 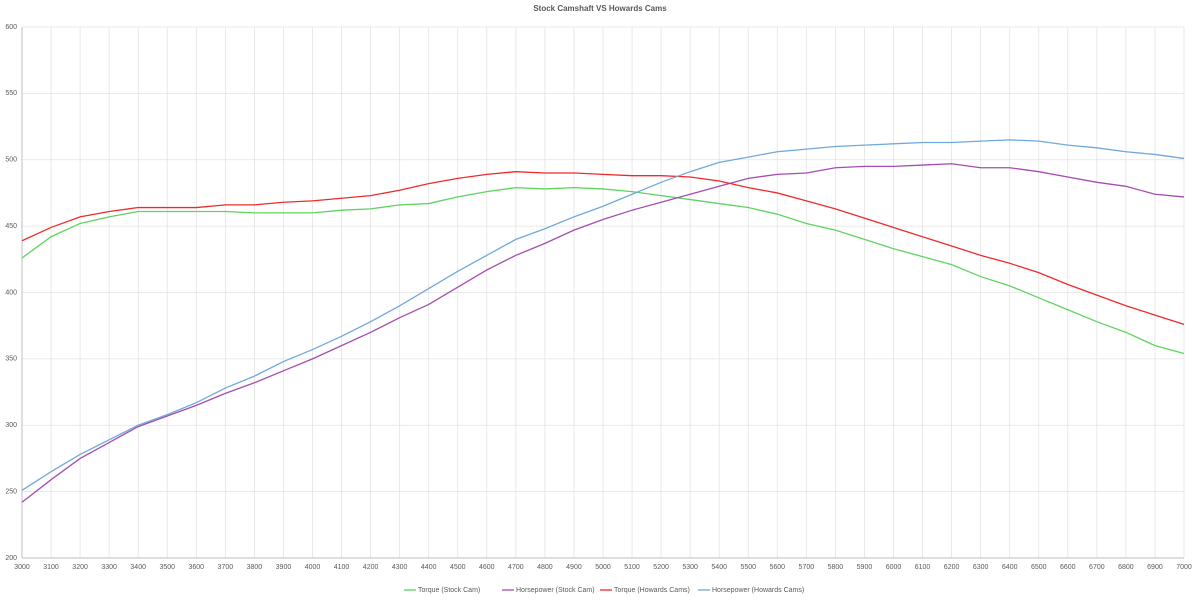 I want to click on x-tick-label: 6400, so click(x=1010, y=567).